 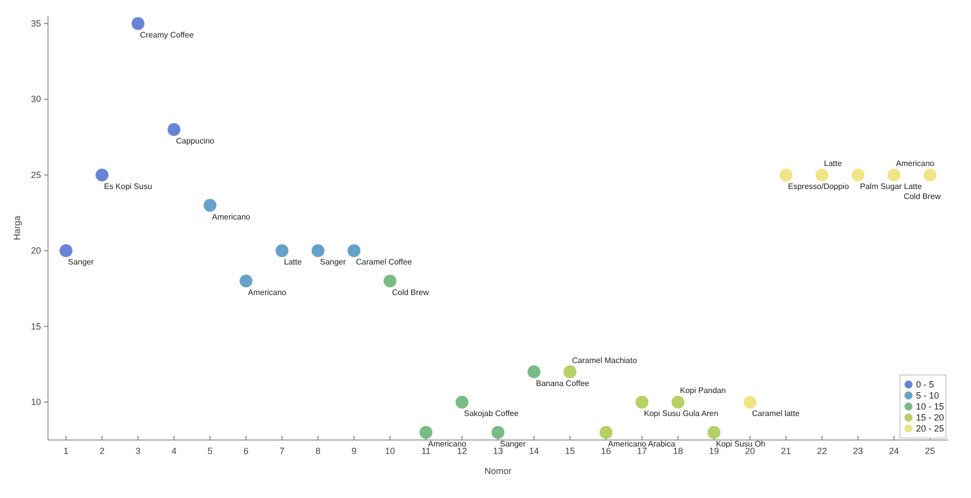 I want to click on x-tick-label: 10, so click(x=390, y=451).